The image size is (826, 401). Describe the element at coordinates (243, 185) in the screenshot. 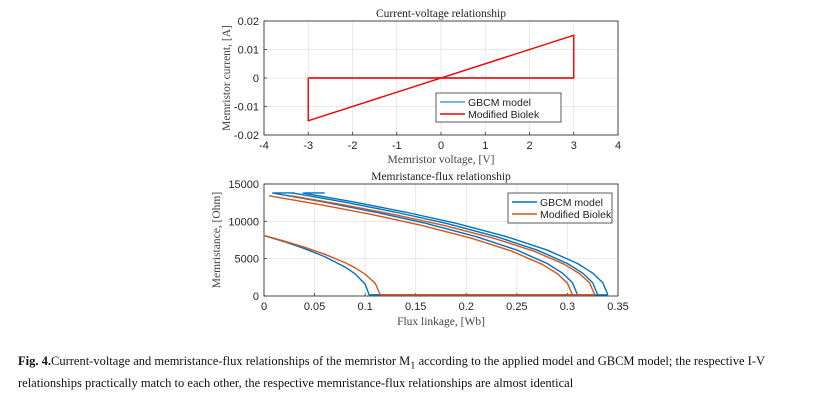

I see `y-tick-label: 15000` at that location.